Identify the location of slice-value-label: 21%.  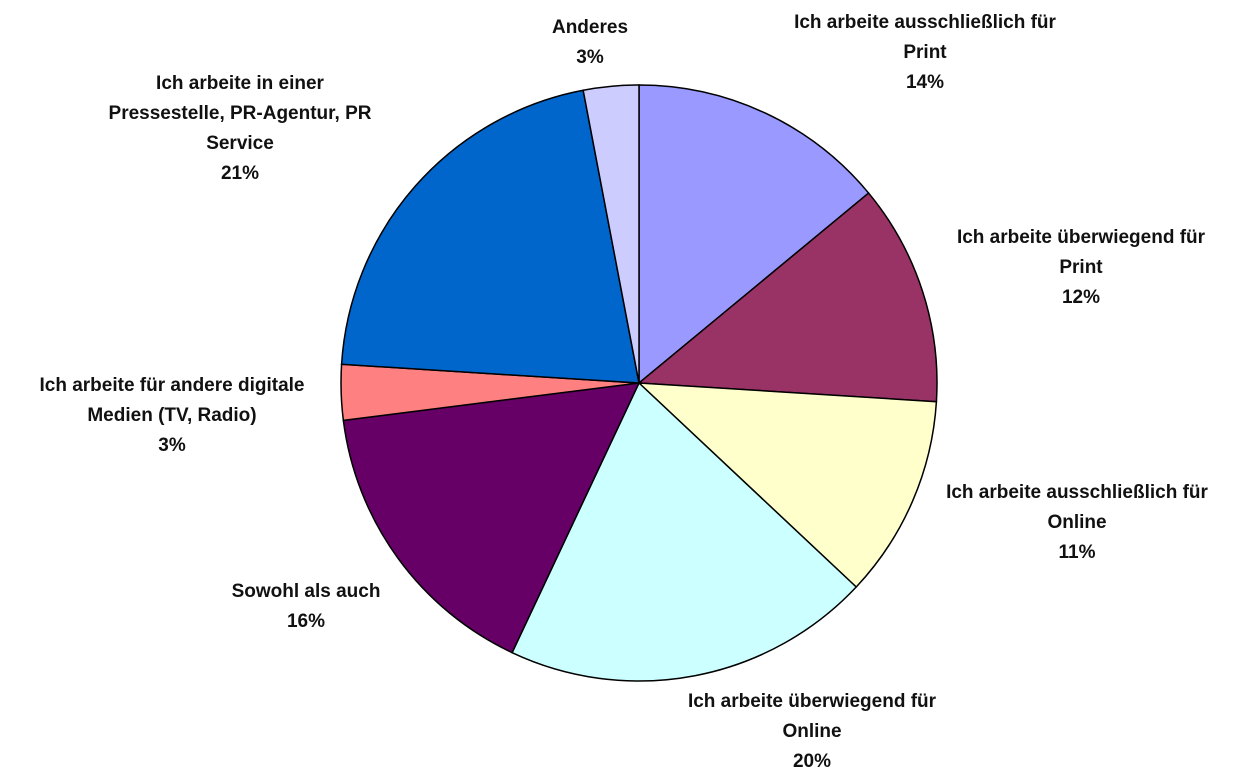
(240, 173).